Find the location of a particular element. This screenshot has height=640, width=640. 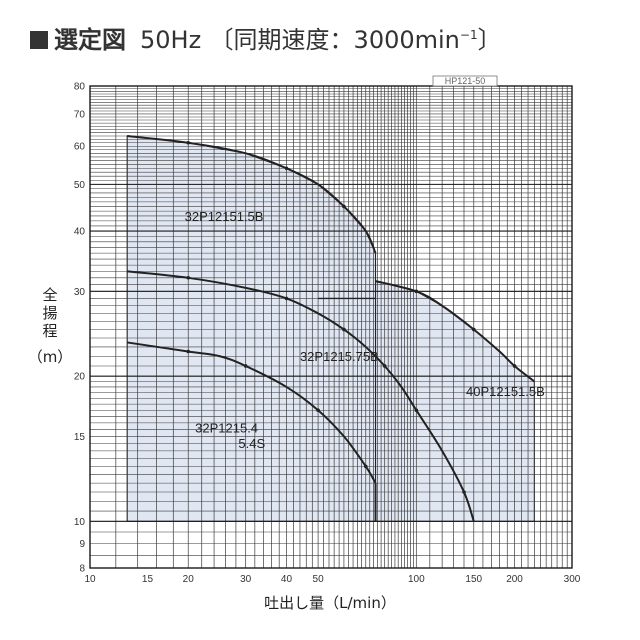

y-tick-label: 80 is located at coordinates (80, 87).